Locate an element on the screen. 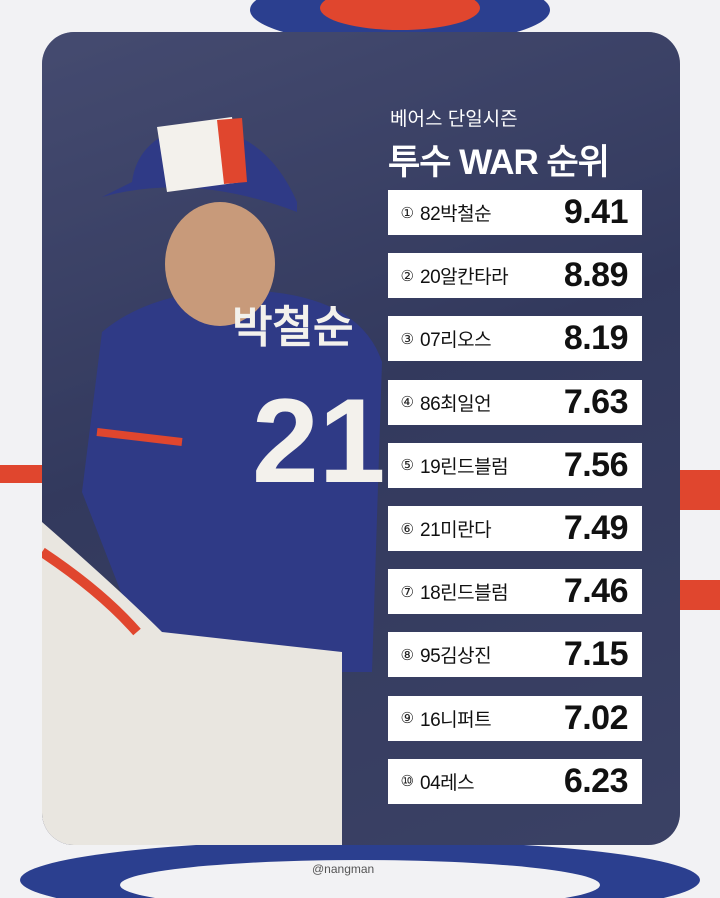  rank: ④ is located at coordinates (407, 403).